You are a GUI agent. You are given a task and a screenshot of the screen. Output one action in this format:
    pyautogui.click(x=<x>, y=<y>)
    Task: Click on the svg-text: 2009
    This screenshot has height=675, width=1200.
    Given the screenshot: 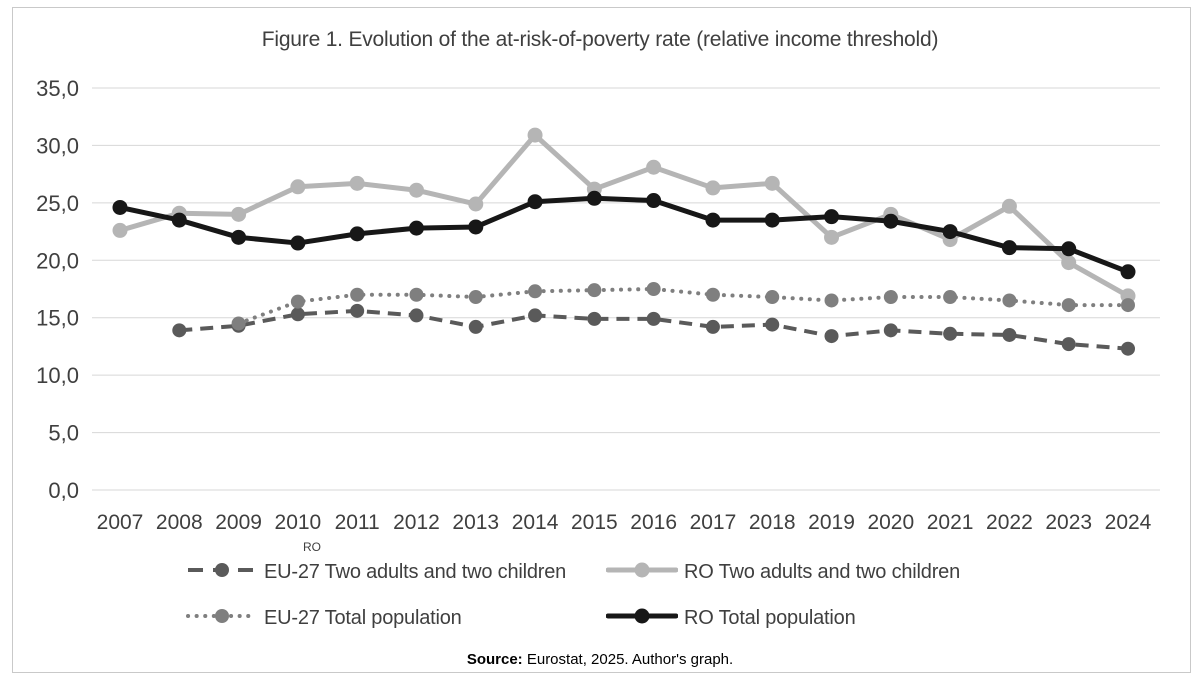 What is the action you would take?
    pyautogui.click(x=238, y=522)
    